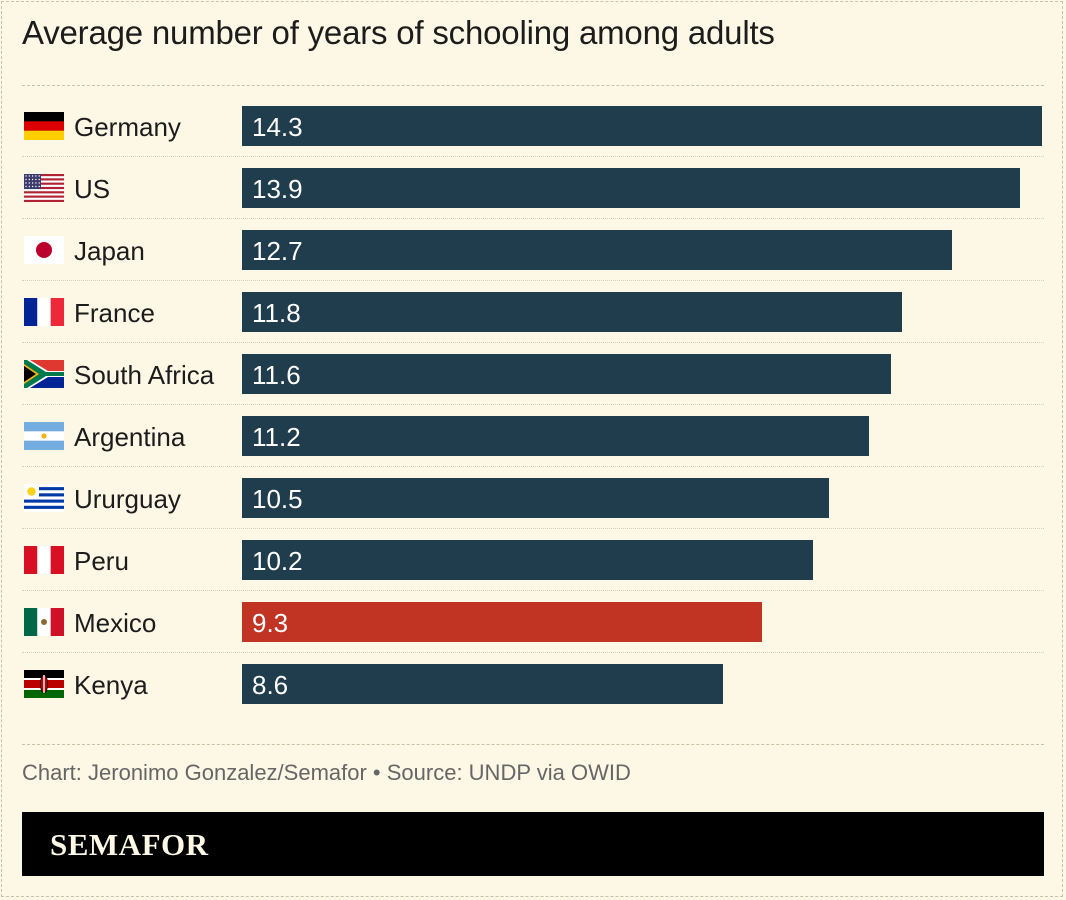  What do you see at coordinates (44, 250) in the screenshot?
I see `japan-flag-icon` at bounding box center [44, 250].